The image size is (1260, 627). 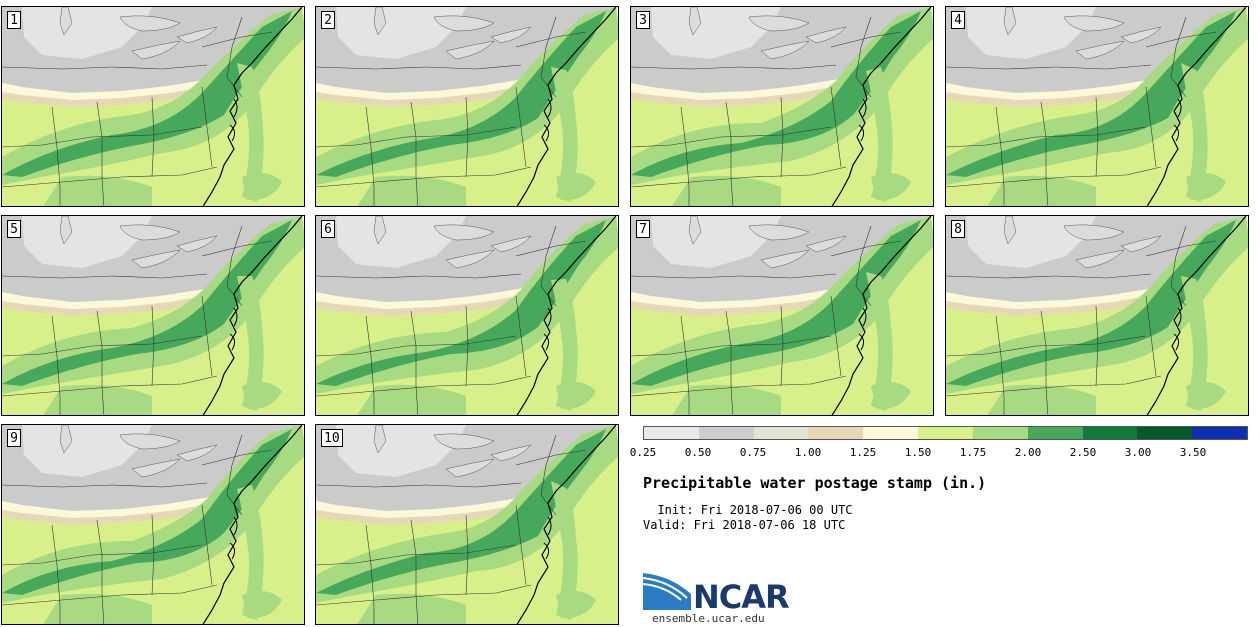 I want to click on postage-stamp-panel: 4, so click(x=1097, y=106).